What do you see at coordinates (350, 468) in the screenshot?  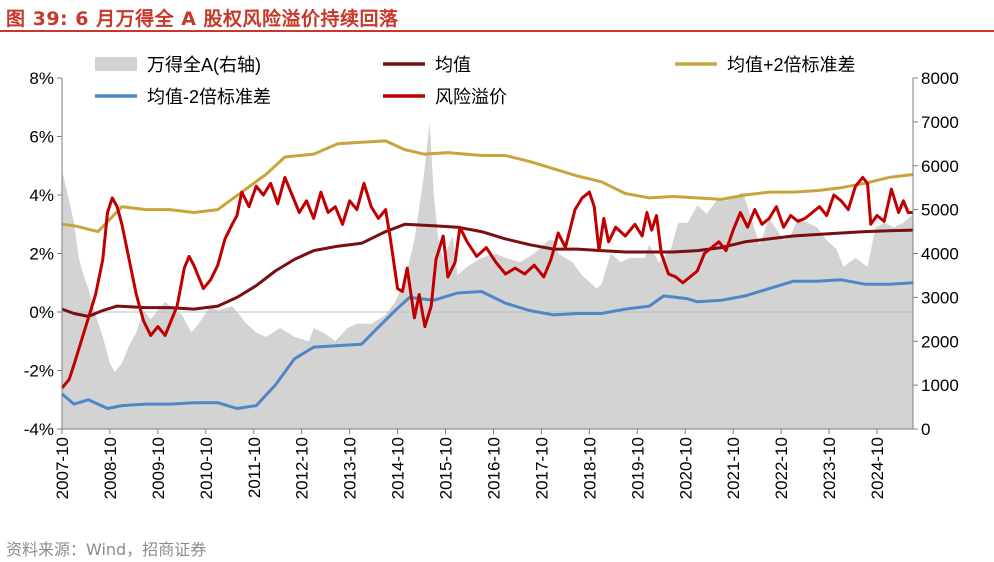 I see `x-tick-label: 2013-10` at bounding box center [350, 468].